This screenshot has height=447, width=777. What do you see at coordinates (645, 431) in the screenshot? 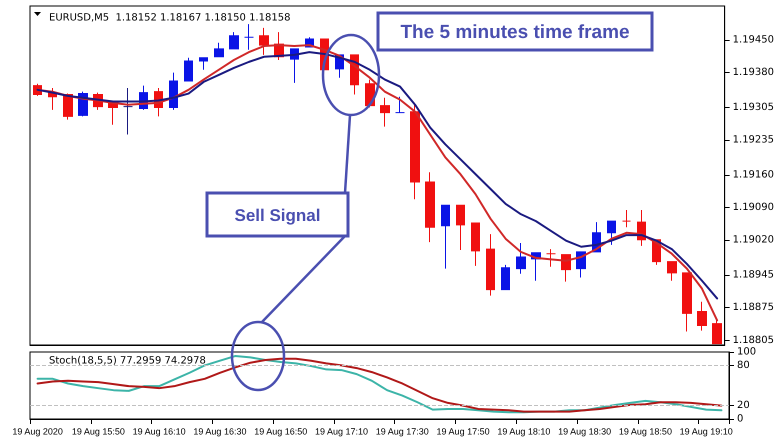
I see `x-tick-label: 19 Aug 18:50` at bounding box center [645, 431].